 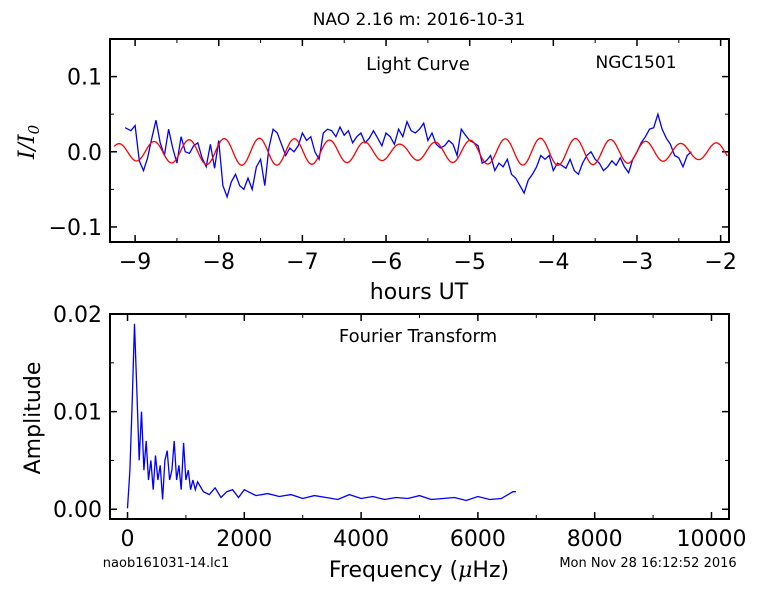 I want to click on light-curve-y-label-sub: 0, so click(x=34, y=129).